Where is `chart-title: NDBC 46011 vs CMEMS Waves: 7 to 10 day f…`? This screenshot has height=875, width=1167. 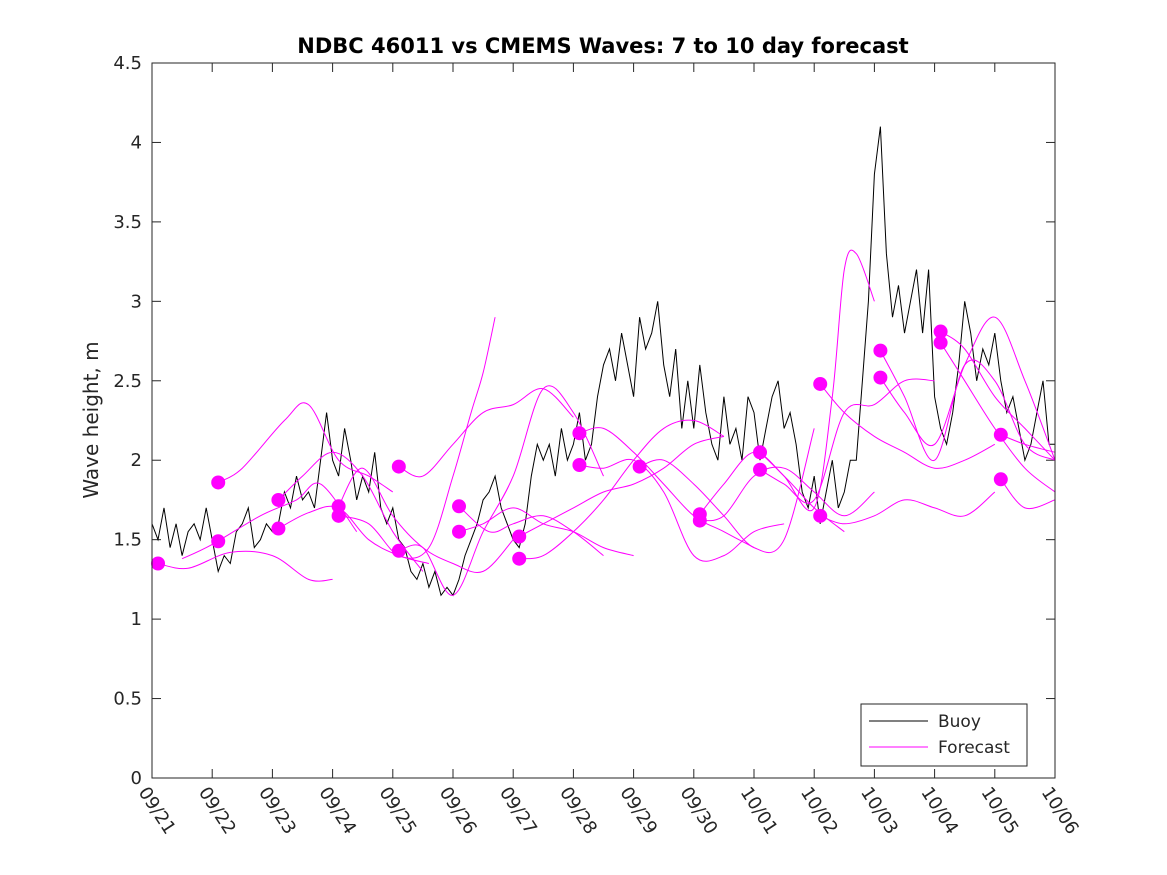 chart-title: NDBC 46011 vs CMEMS Waves: 7 to 10 day f… is located at coordinates (602, 46).